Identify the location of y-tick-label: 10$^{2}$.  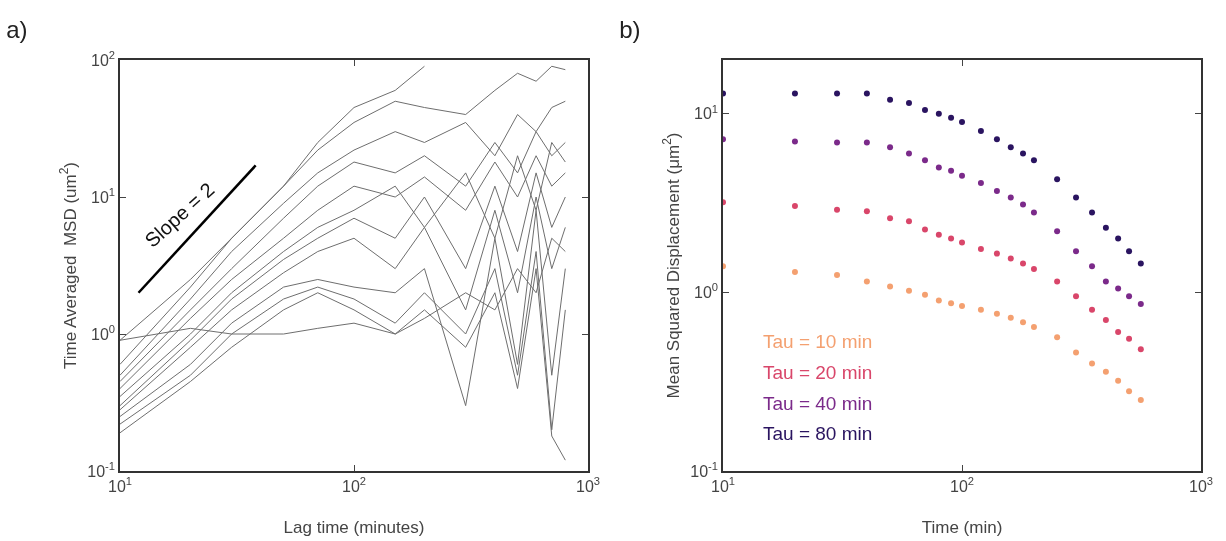
(103, 58).